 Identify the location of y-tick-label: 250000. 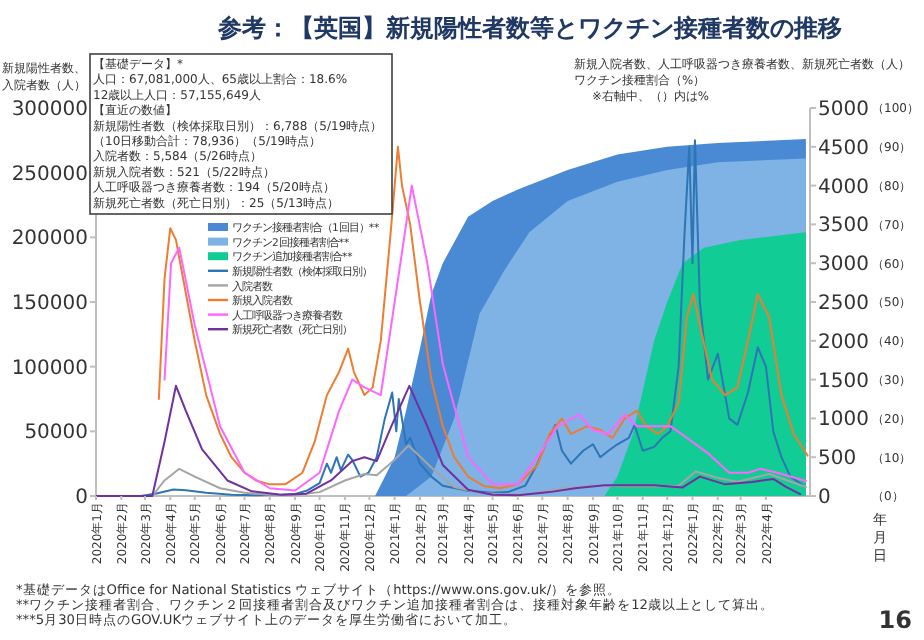
(49, 174).